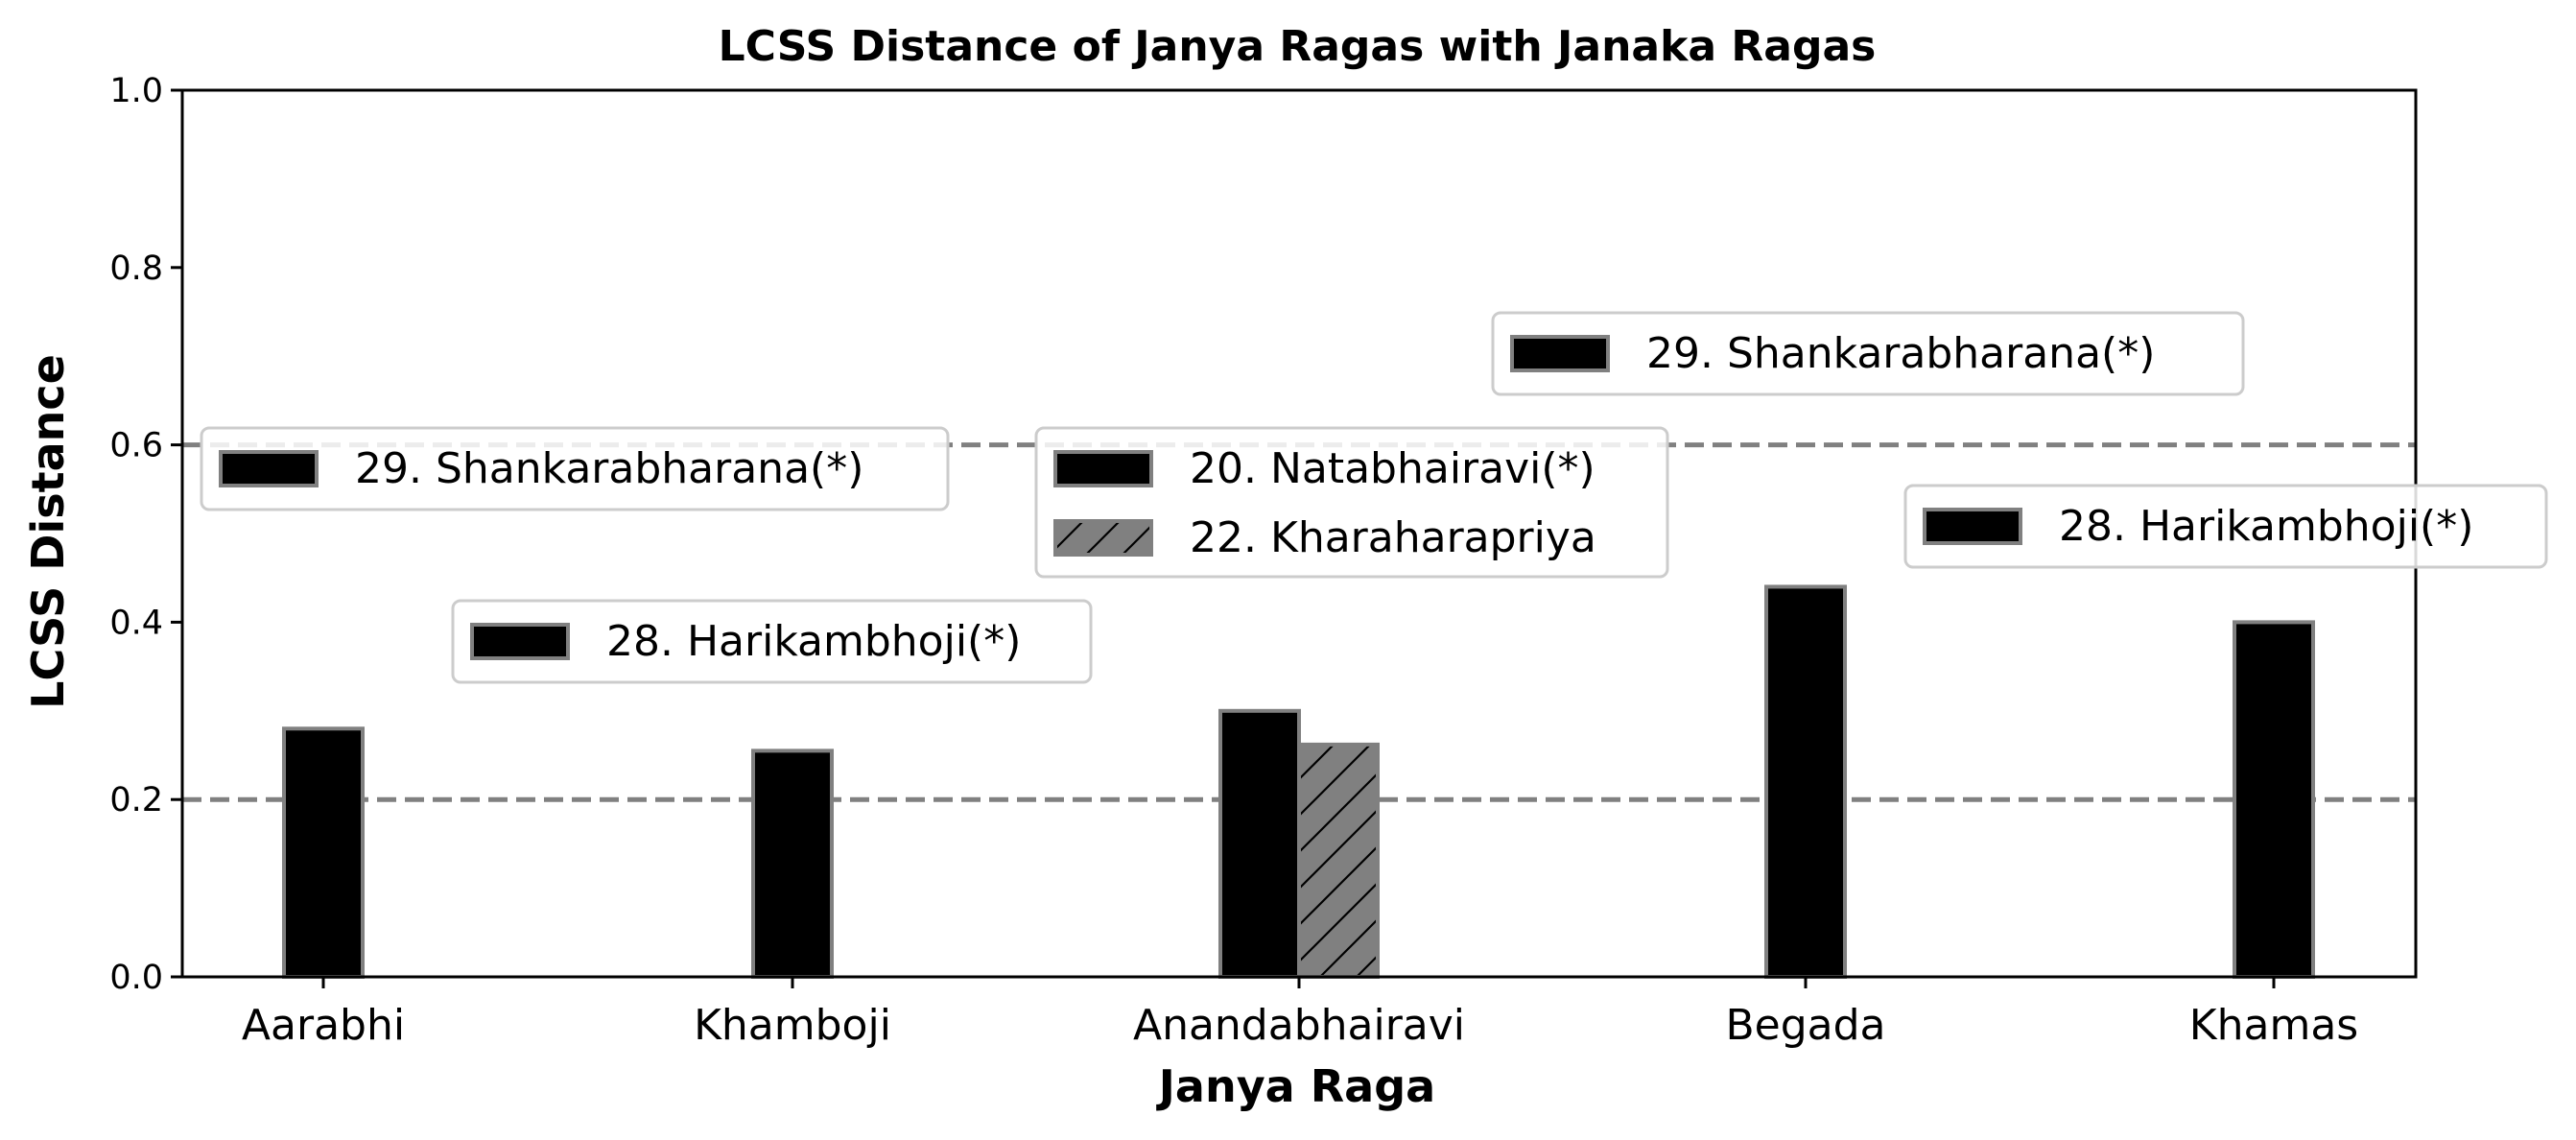 This screenshot has height=1140, width=2576. I want to click on x-tick-label: Anandabhairavi, so click(1299, 1025).